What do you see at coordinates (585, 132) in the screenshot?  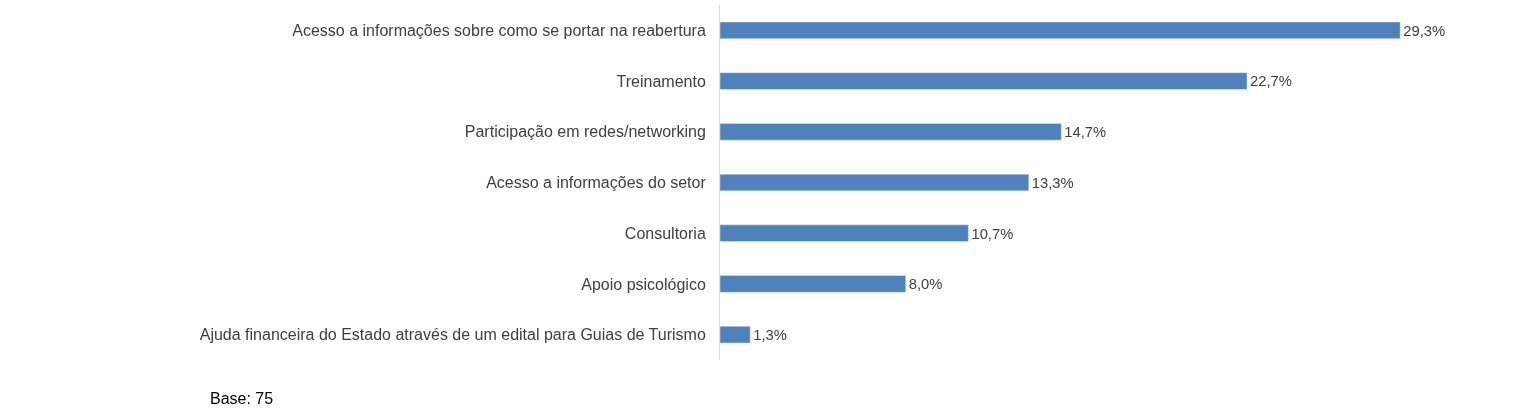 I see `y-tick-label: Participação em redes/networking` at bounding box center [585, 132].